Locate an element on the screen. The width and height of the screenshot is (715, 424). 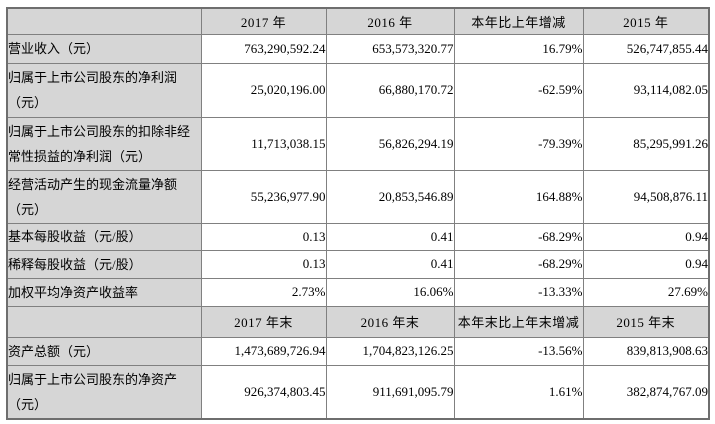
value-2015: 382,874,767.09 is located at coordinates (646, 392).